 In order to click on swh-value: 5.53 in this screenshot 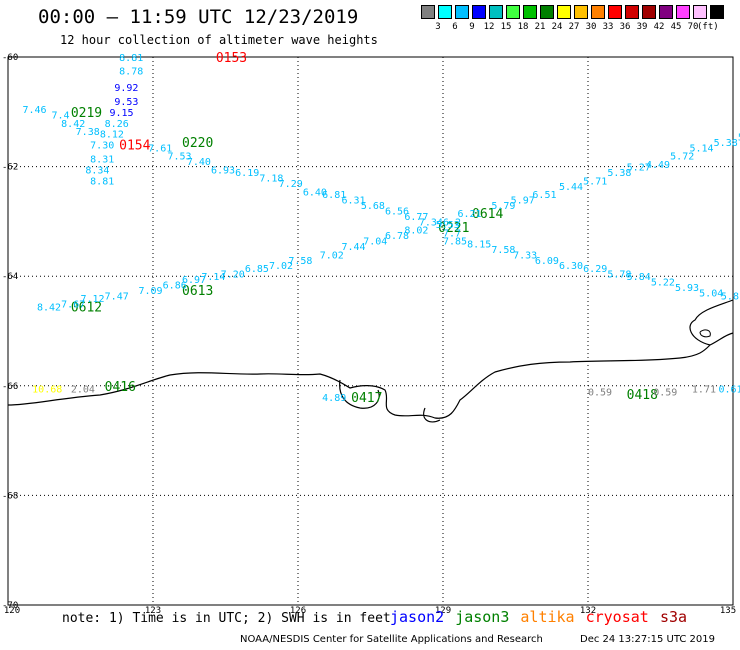, I will do `click(448, 225)`.